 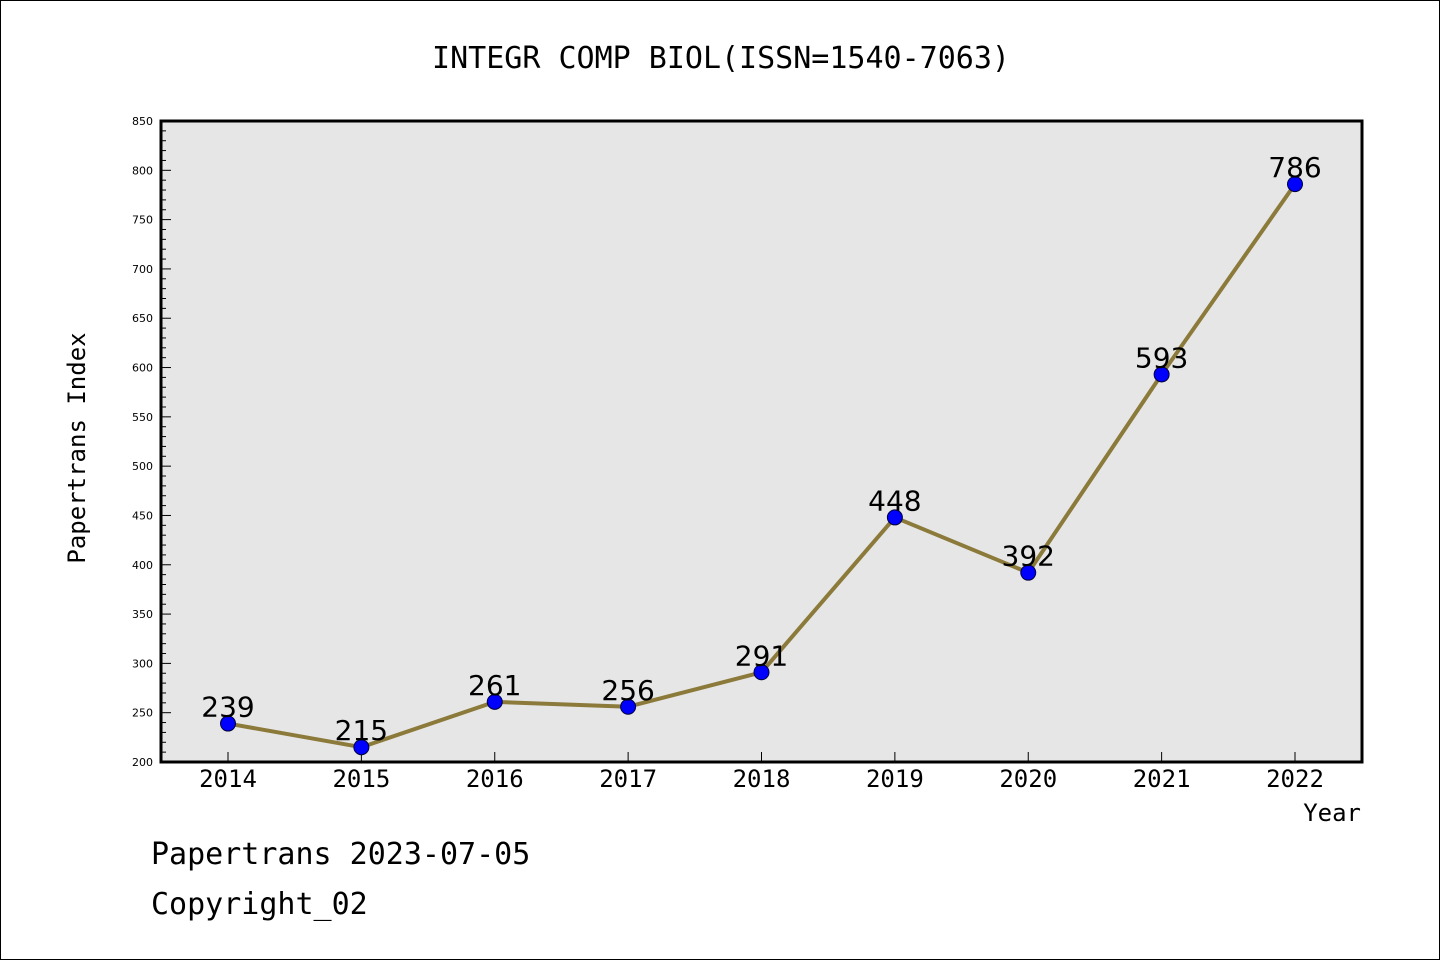 I want to click on x-tick-label: 2019, so click(x=895, y=779).